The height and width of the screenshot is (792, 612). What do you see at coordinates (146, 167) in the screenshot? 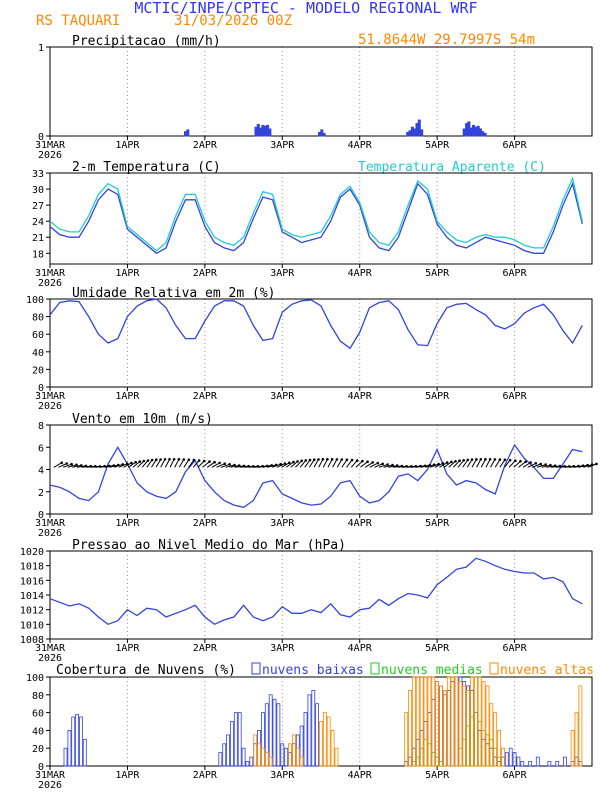
I see `temp-title: 2-m Temperatura (C)` at bounding box center [146, 167].